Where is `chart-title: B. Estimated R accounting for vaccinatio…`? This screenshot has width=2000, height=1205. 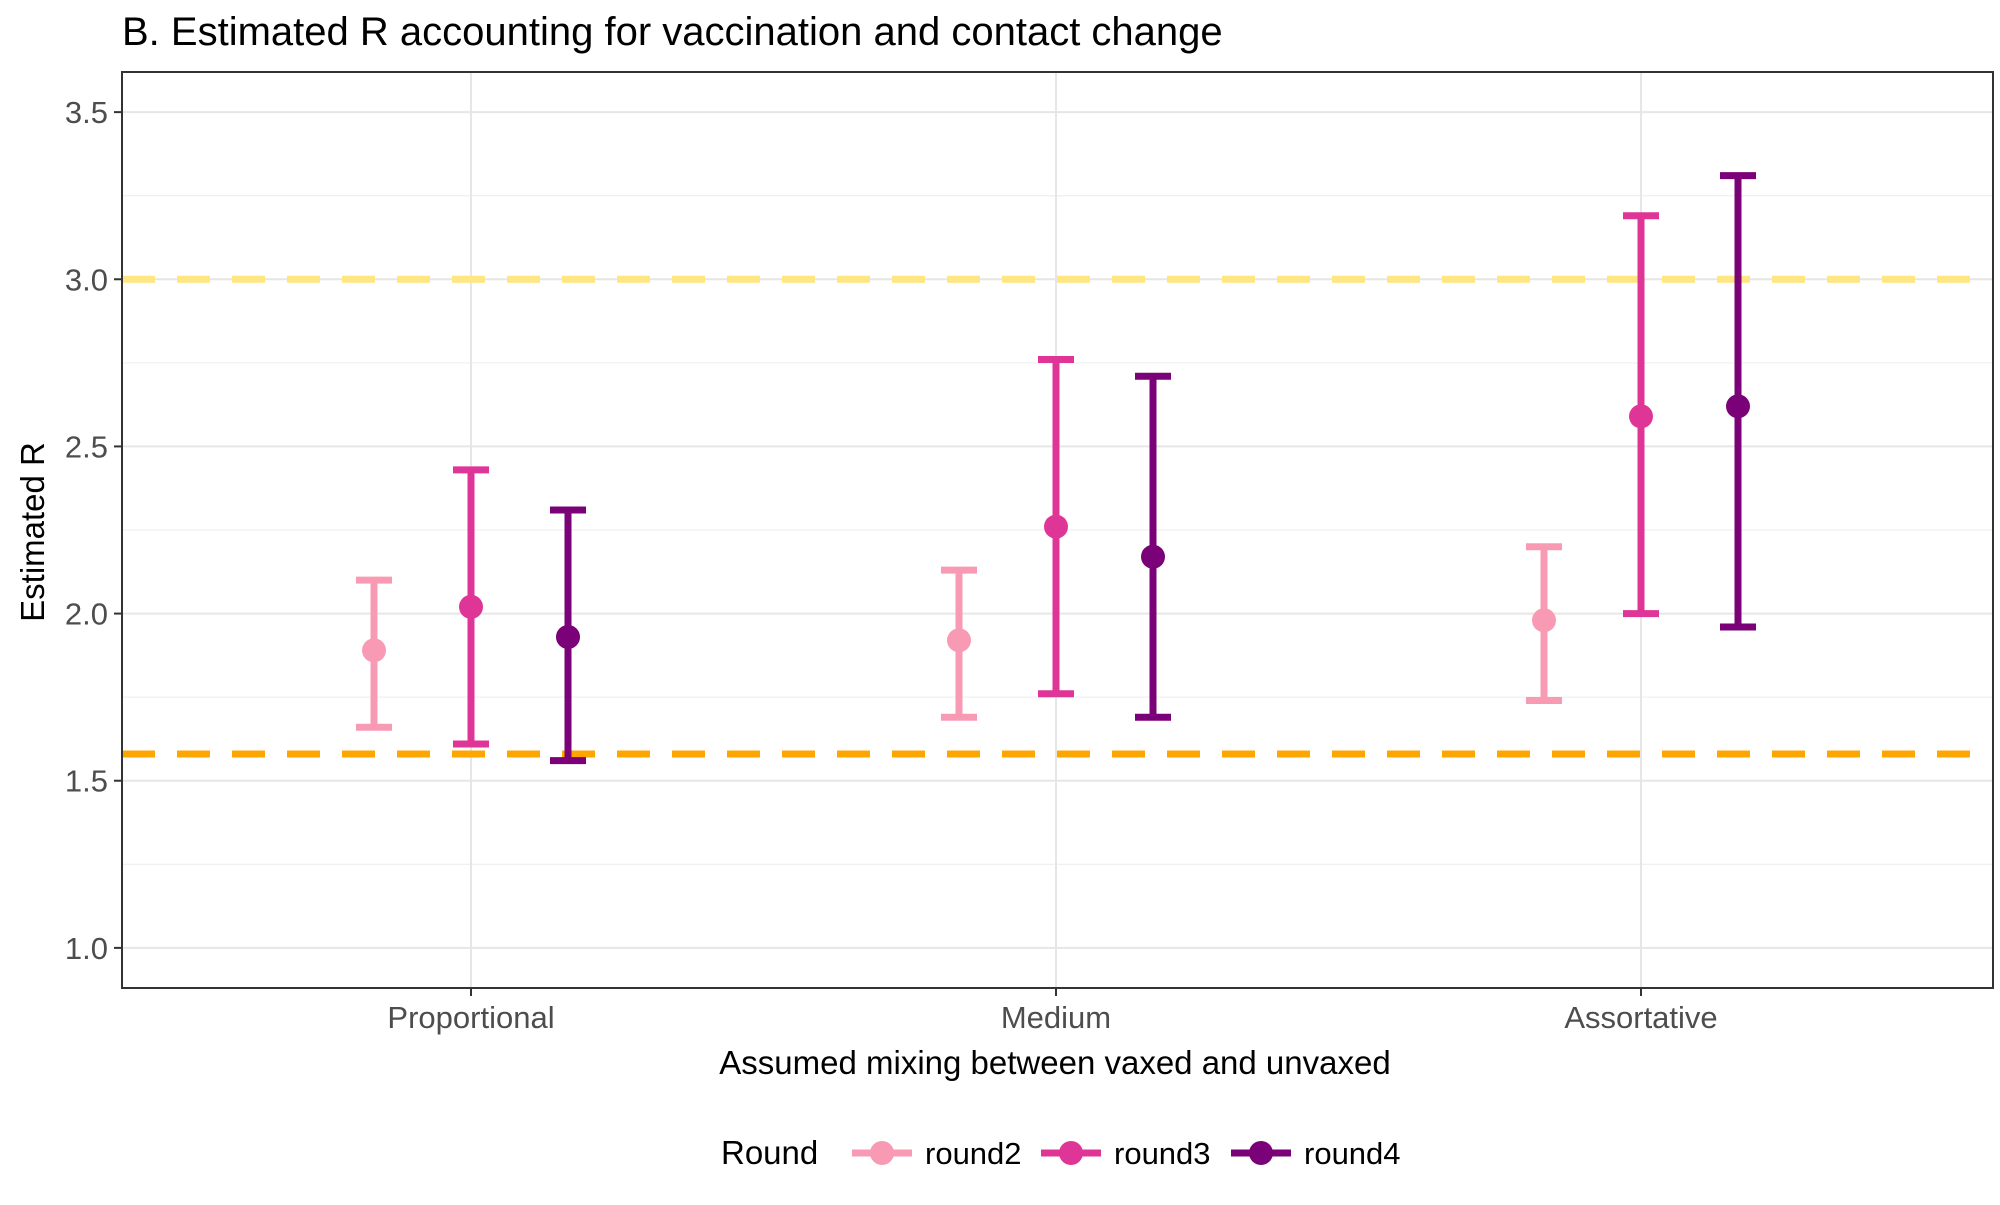 chart-title: B. Estimated R accounting for vaccinatio… is located at coordinates (672, 32).